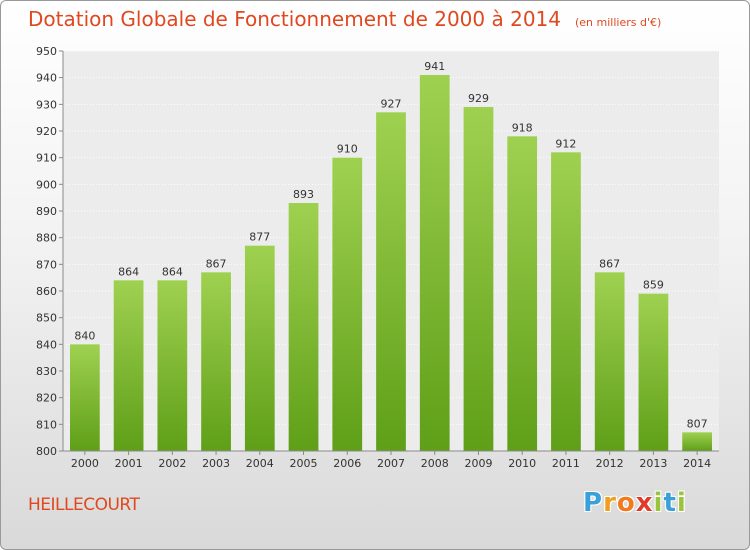  I want to click on y-tick-label: 850, so click(46, 318).